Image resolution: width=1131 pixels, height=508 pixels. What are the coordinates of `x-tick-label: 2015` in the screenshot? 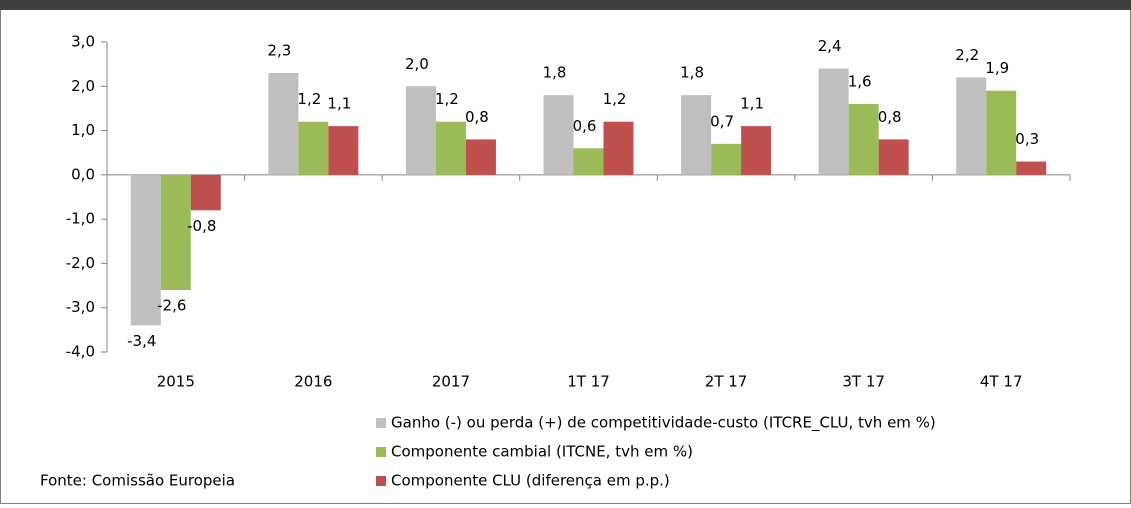 It's located at (176, 382).